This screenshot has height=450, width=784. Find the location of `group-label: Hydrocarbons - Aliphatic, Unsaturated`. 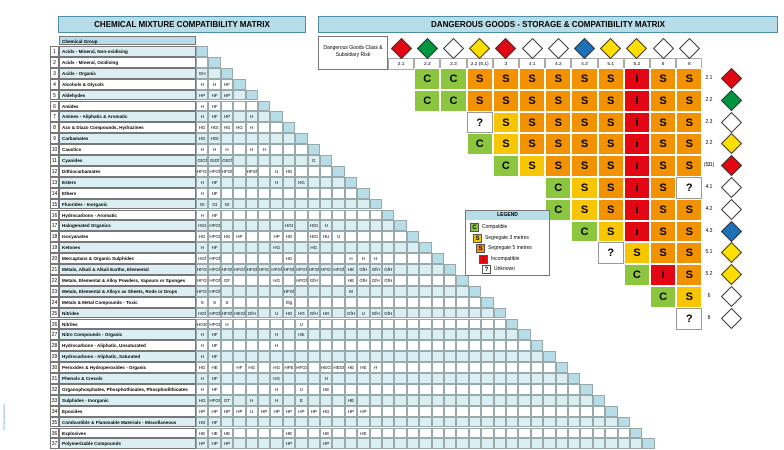

group-label: Hydrocarbons - Aliphatic, Unsaturated is located at coordinates (127, 346).